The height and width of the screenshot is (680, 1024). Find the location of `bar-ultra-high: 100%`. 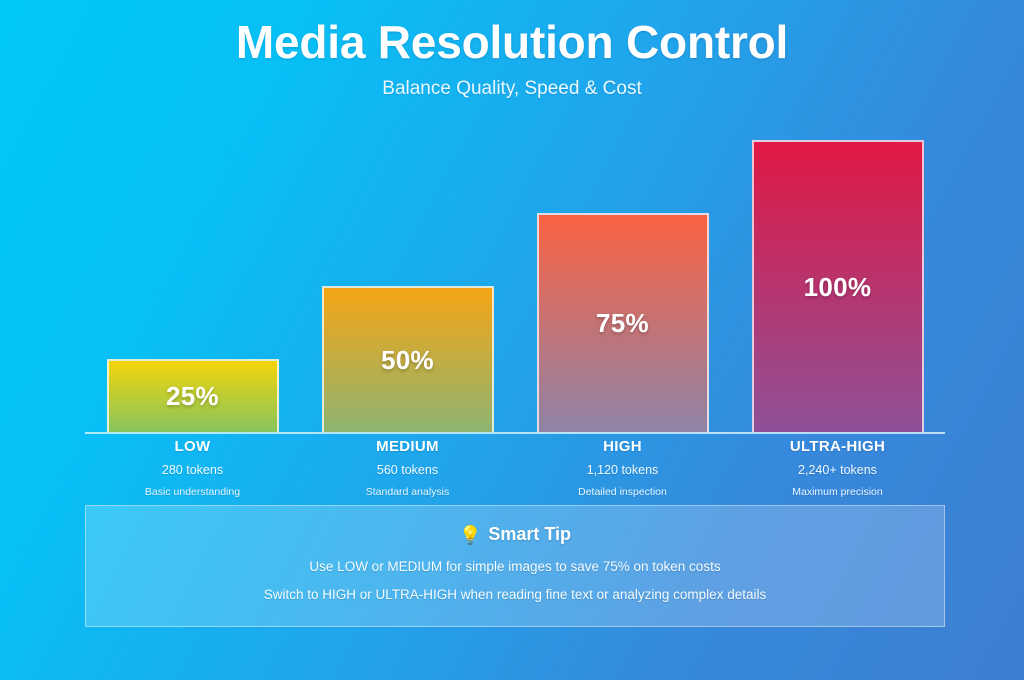

bar-ultra-high: 100% is located at coordinates (837, 286).